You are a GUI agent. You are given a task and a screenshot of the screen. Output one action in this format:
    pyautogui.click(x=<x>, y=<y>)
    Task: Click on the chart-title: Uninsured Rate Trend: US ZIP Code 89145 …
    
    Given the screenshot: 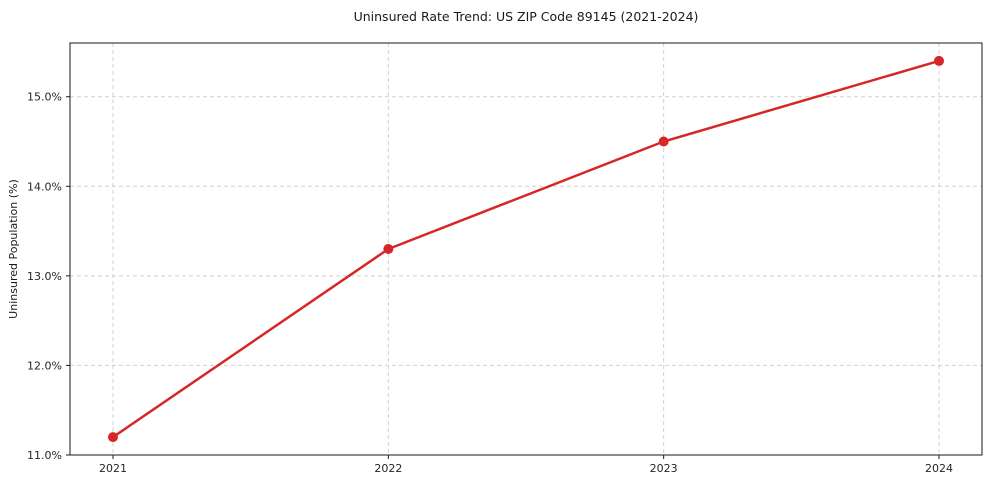 What is the action you would take?
    pyautogui.click(x=526, y=16)
    